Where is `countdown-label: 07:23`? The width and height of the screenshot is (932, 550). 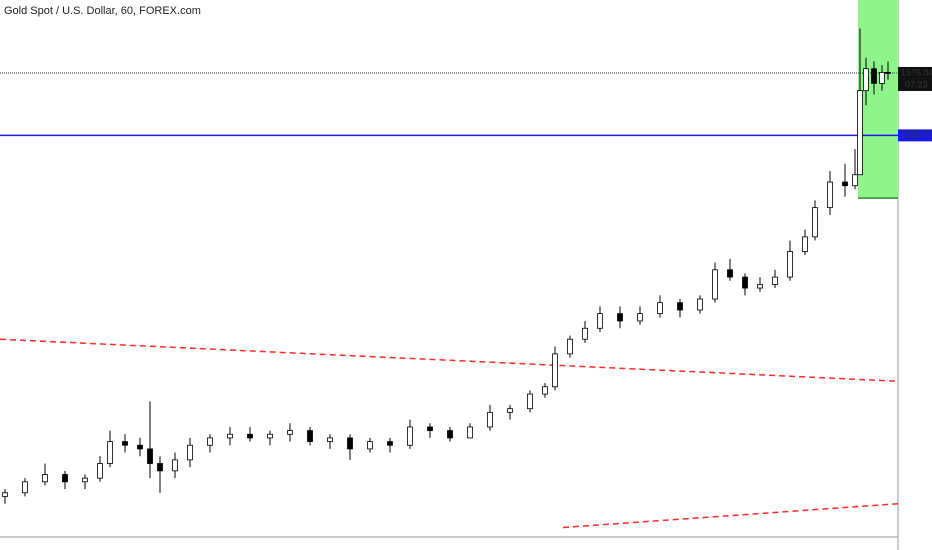
countdown-label: 07:23 is located at coordinates (916, 84).